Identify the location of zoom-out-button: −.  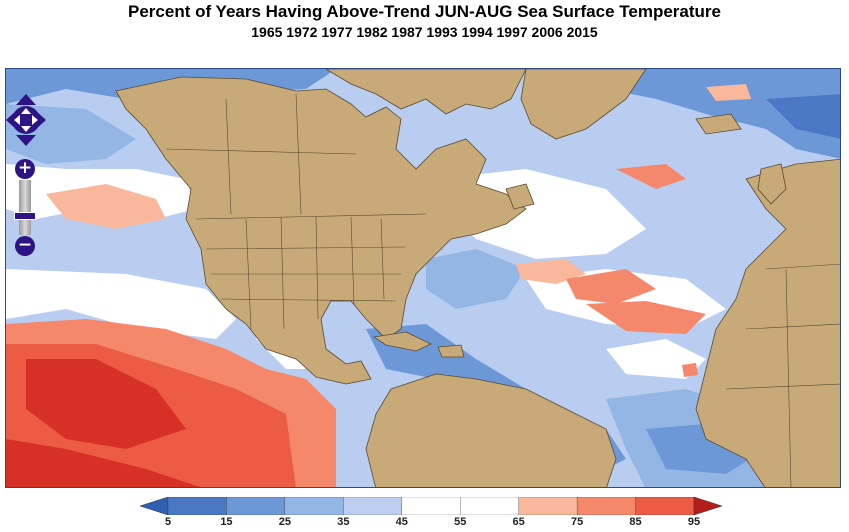
(25, 246).